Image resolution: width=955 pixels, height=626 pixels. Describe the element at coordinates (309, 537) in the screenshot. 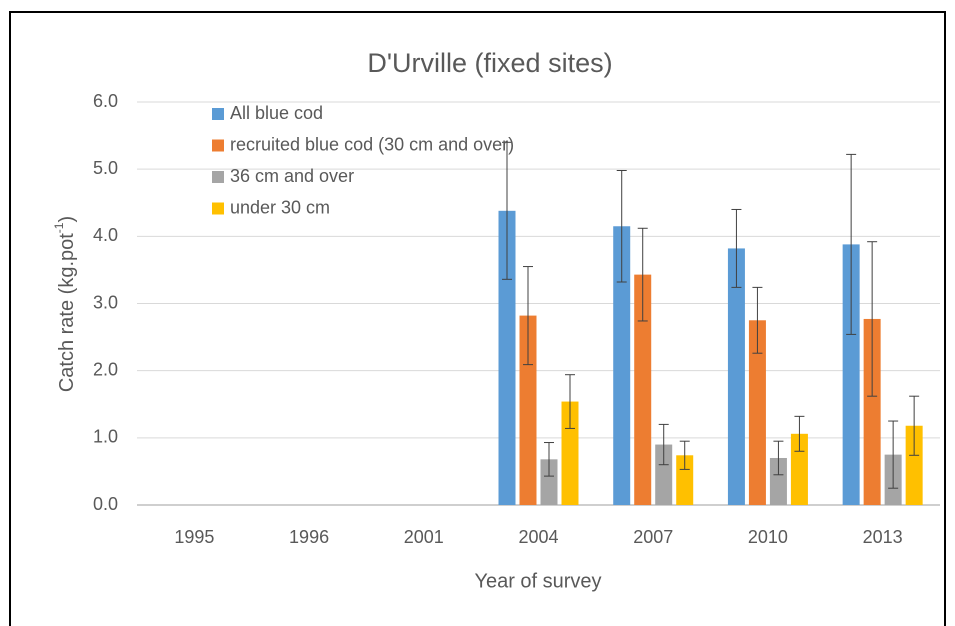

I see `x-tick-label: 1996` at that location.